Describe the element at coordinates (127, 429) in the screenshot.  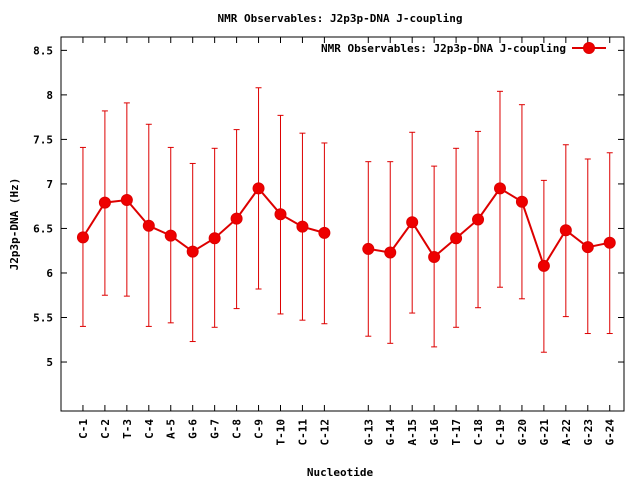
I see `x-tick-label: T-3` at that location.